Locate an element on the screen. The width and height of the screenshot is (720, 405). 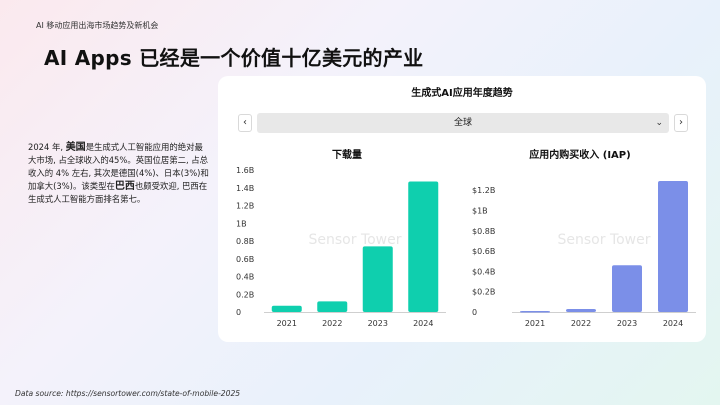
card-title: 生成式AI应用年度趋势 is located at coordinates (462, 93).